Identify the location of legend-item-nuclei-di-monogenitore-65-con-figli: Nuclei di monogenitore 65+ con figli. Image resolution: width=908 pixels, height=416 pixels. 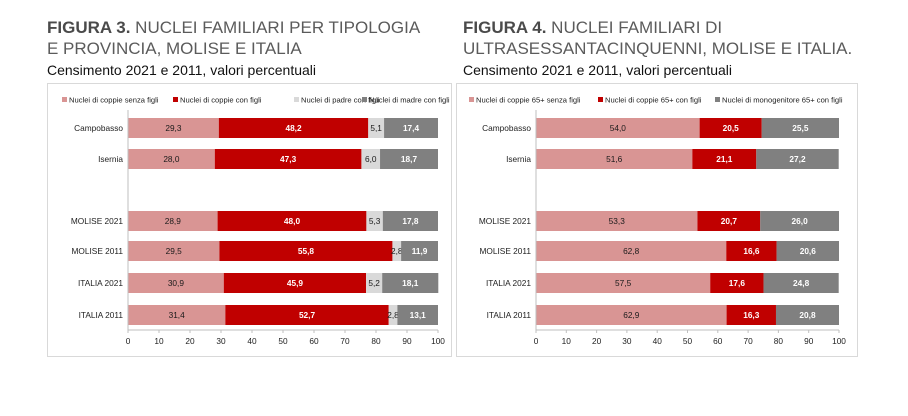
(779, 100).